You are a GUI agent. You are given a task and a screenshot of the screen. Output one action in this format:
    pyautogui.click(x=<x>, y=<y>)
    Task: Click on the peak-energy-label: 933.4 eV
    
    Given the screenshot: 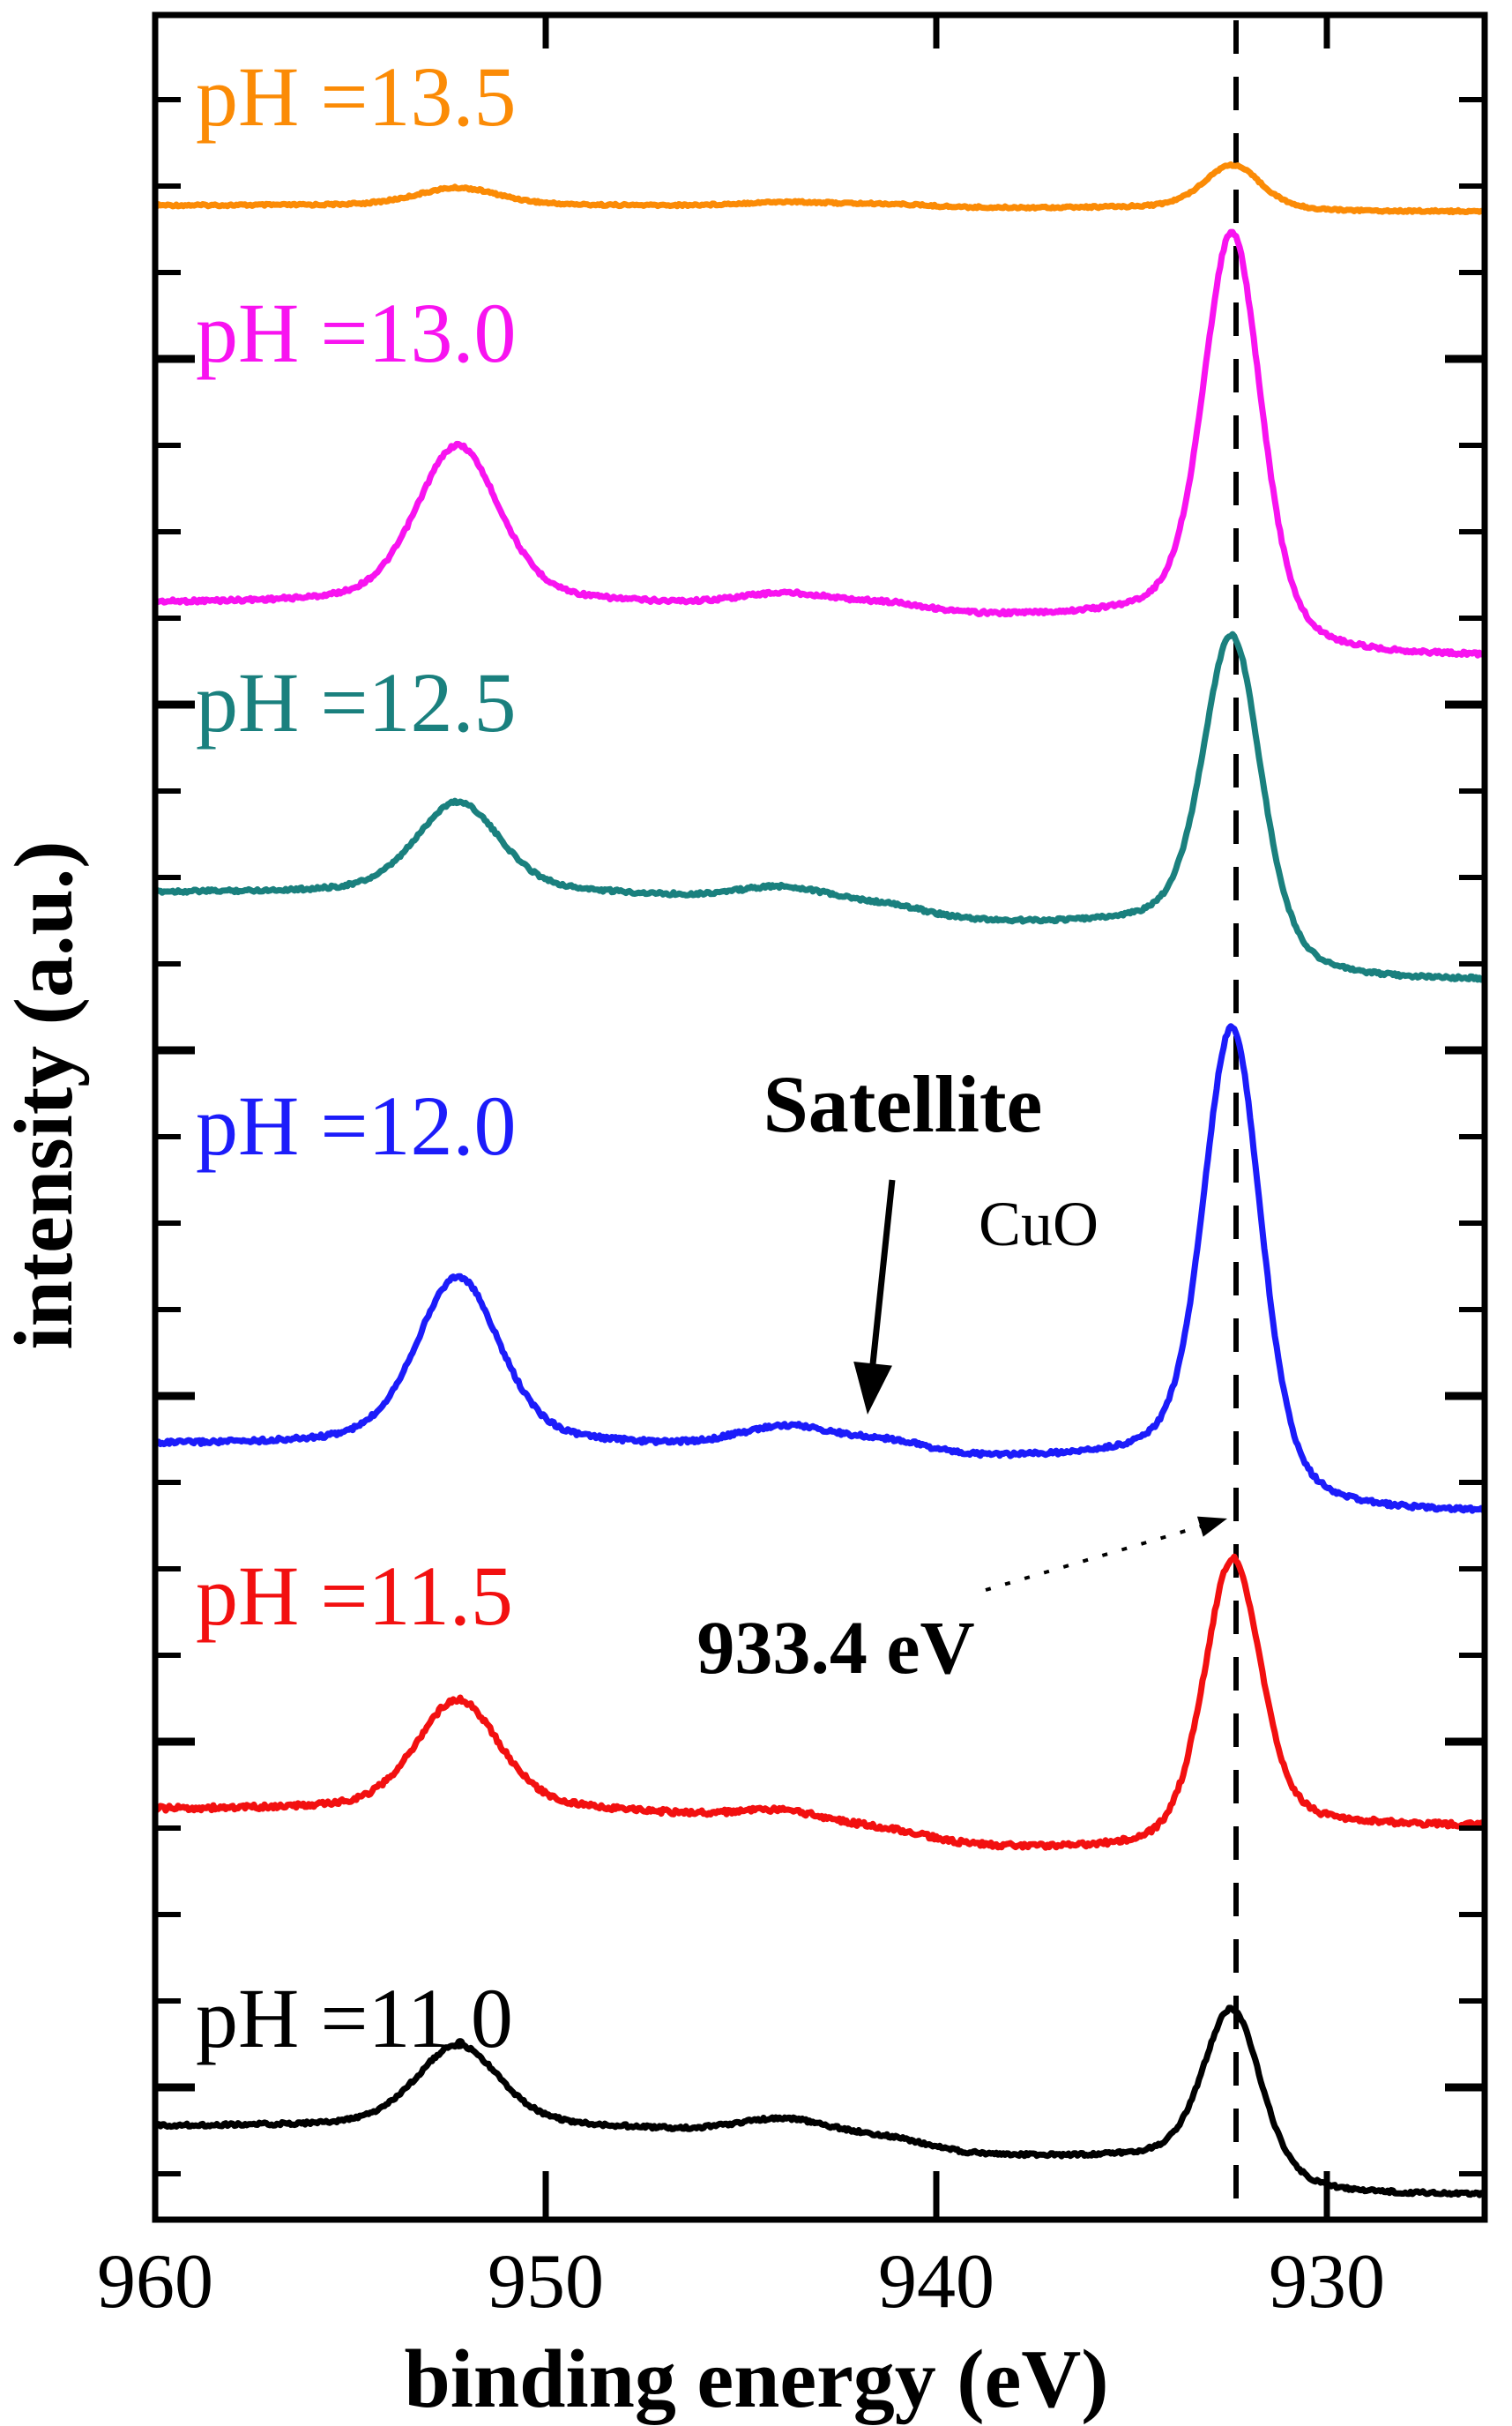 What is the action you would take?
    pyautogui.click(x=836, y=1647)
    